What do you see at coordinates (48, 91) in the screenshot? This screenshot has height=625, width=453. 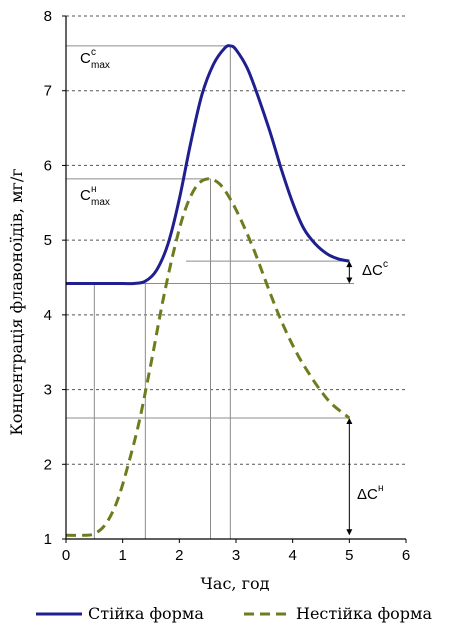 I see `y-tick-label-7: 7` at bounding box center [48, 91].